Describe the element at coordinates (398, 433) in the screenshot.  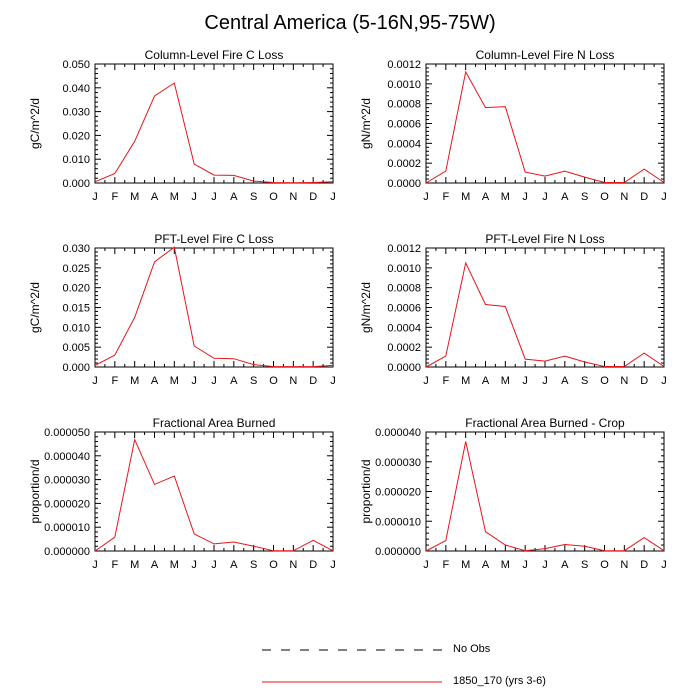
I see `y-tick-label: 0.000040` at that location.